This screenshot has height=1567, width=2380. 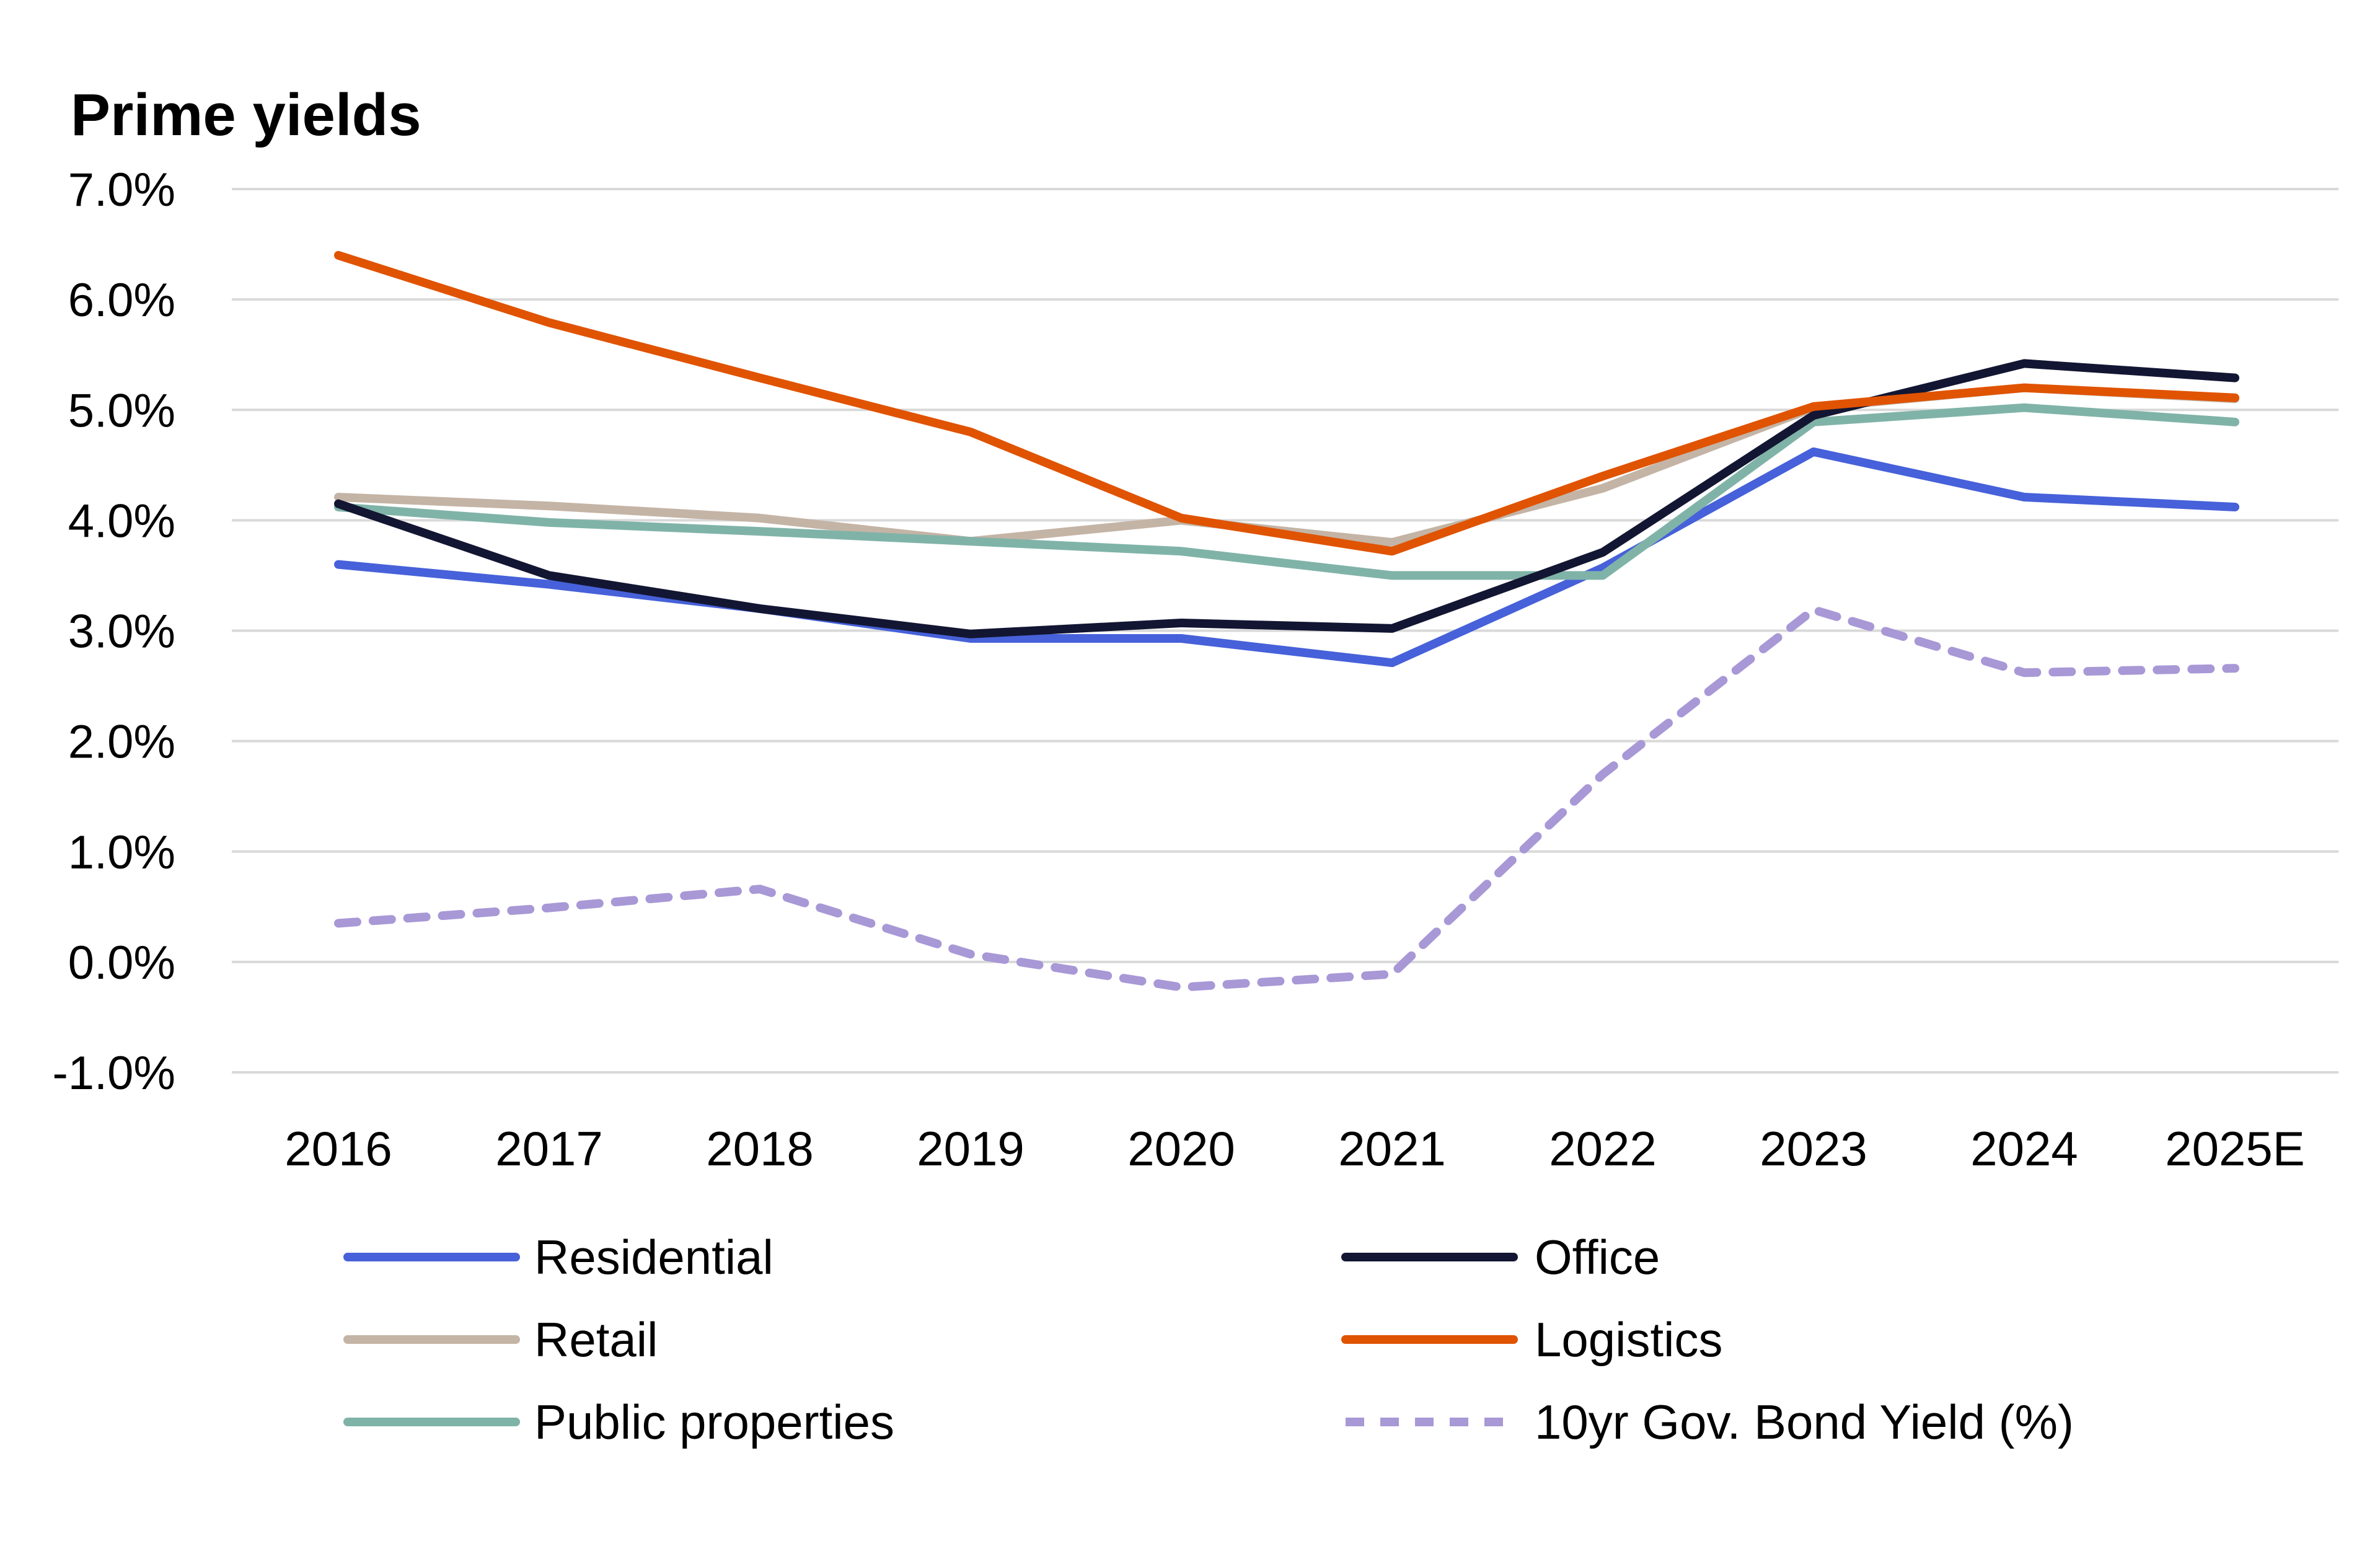 What do you see at coordinates (1531, 1339) in the screenshot?
I see `legend-item: Logistics` at bounding box center [1531, 1339].